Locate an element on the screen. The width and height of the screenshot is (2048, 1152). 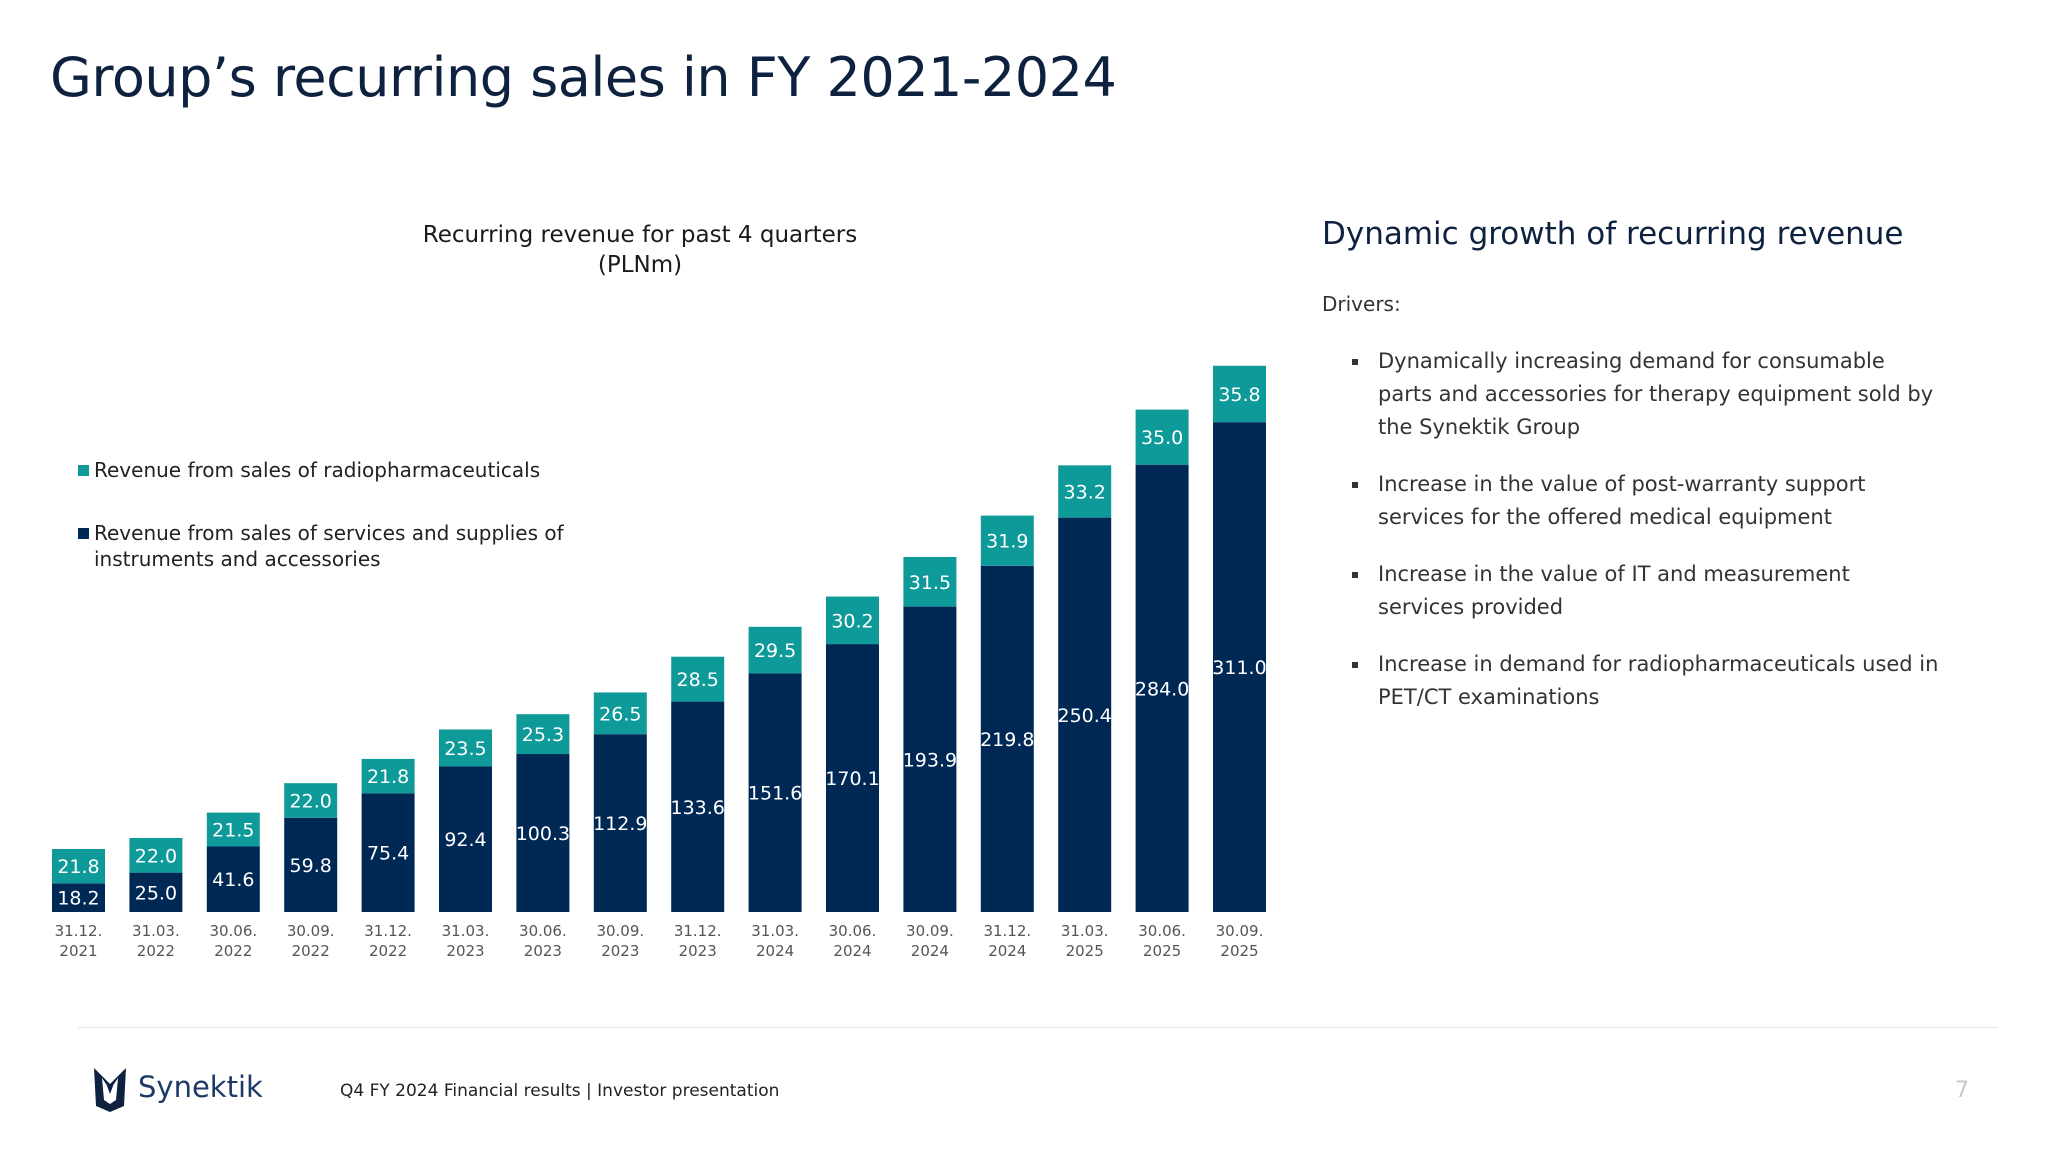
data-label-radiopharmaceuticals: 35.0 is located at coordinates (1162, 438).